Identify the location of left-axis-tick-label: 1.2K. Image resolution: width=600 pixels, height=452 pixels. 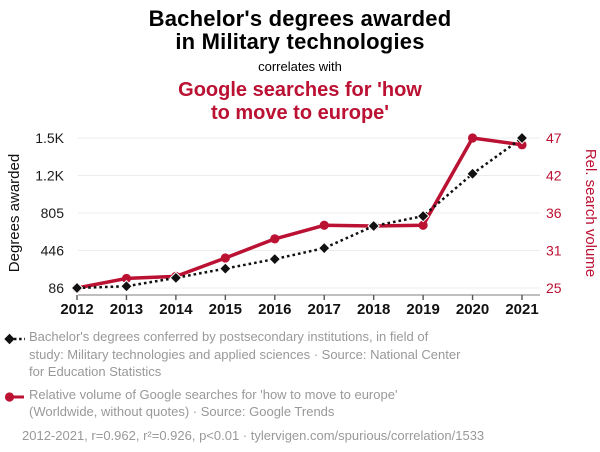
(49, 176).